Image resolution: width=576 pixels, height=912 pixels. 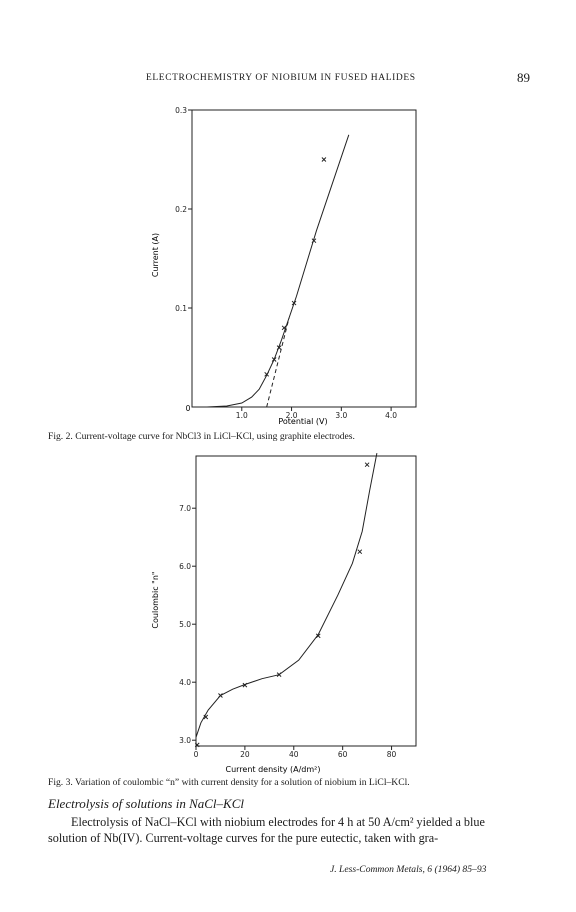 What do you see at coordinates (408, 869) in the screenshot?
I see `journal-reference: J. Less-Common Metals, 6 (1964) 85–93` at bounding box center [408, 869].